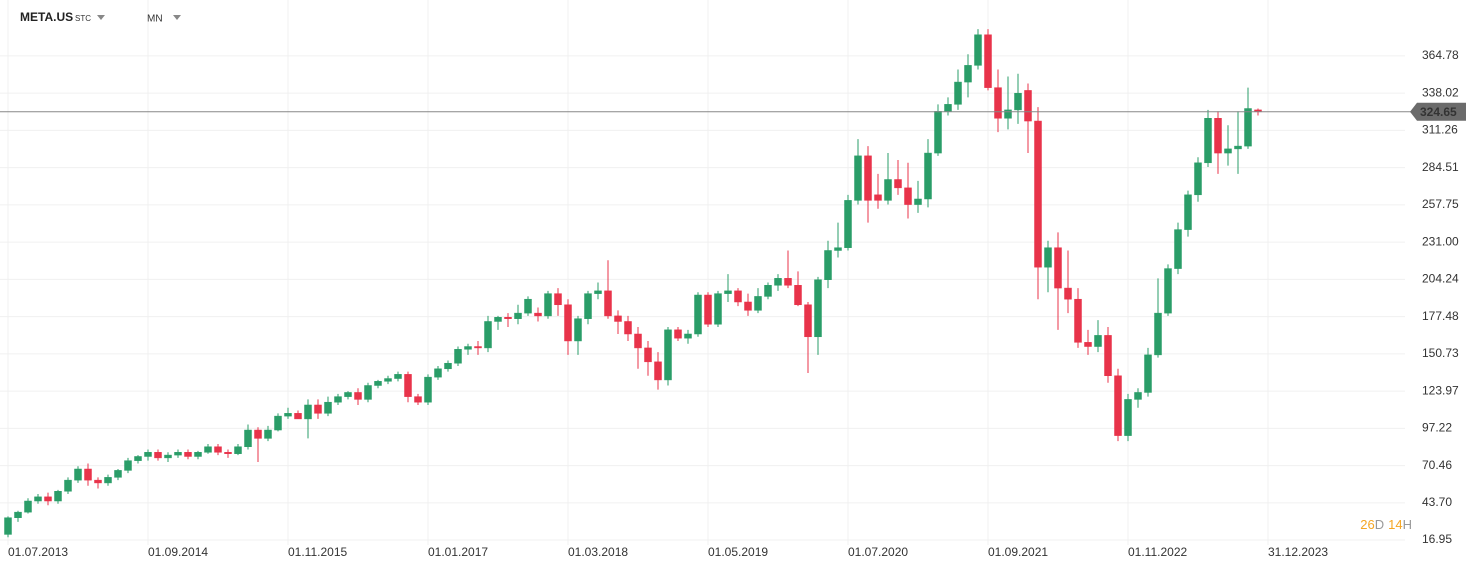  Describe the element at coordinates (317, 552) in the screenshot. I see `x-tick-label: 01.11.2015` at that location.